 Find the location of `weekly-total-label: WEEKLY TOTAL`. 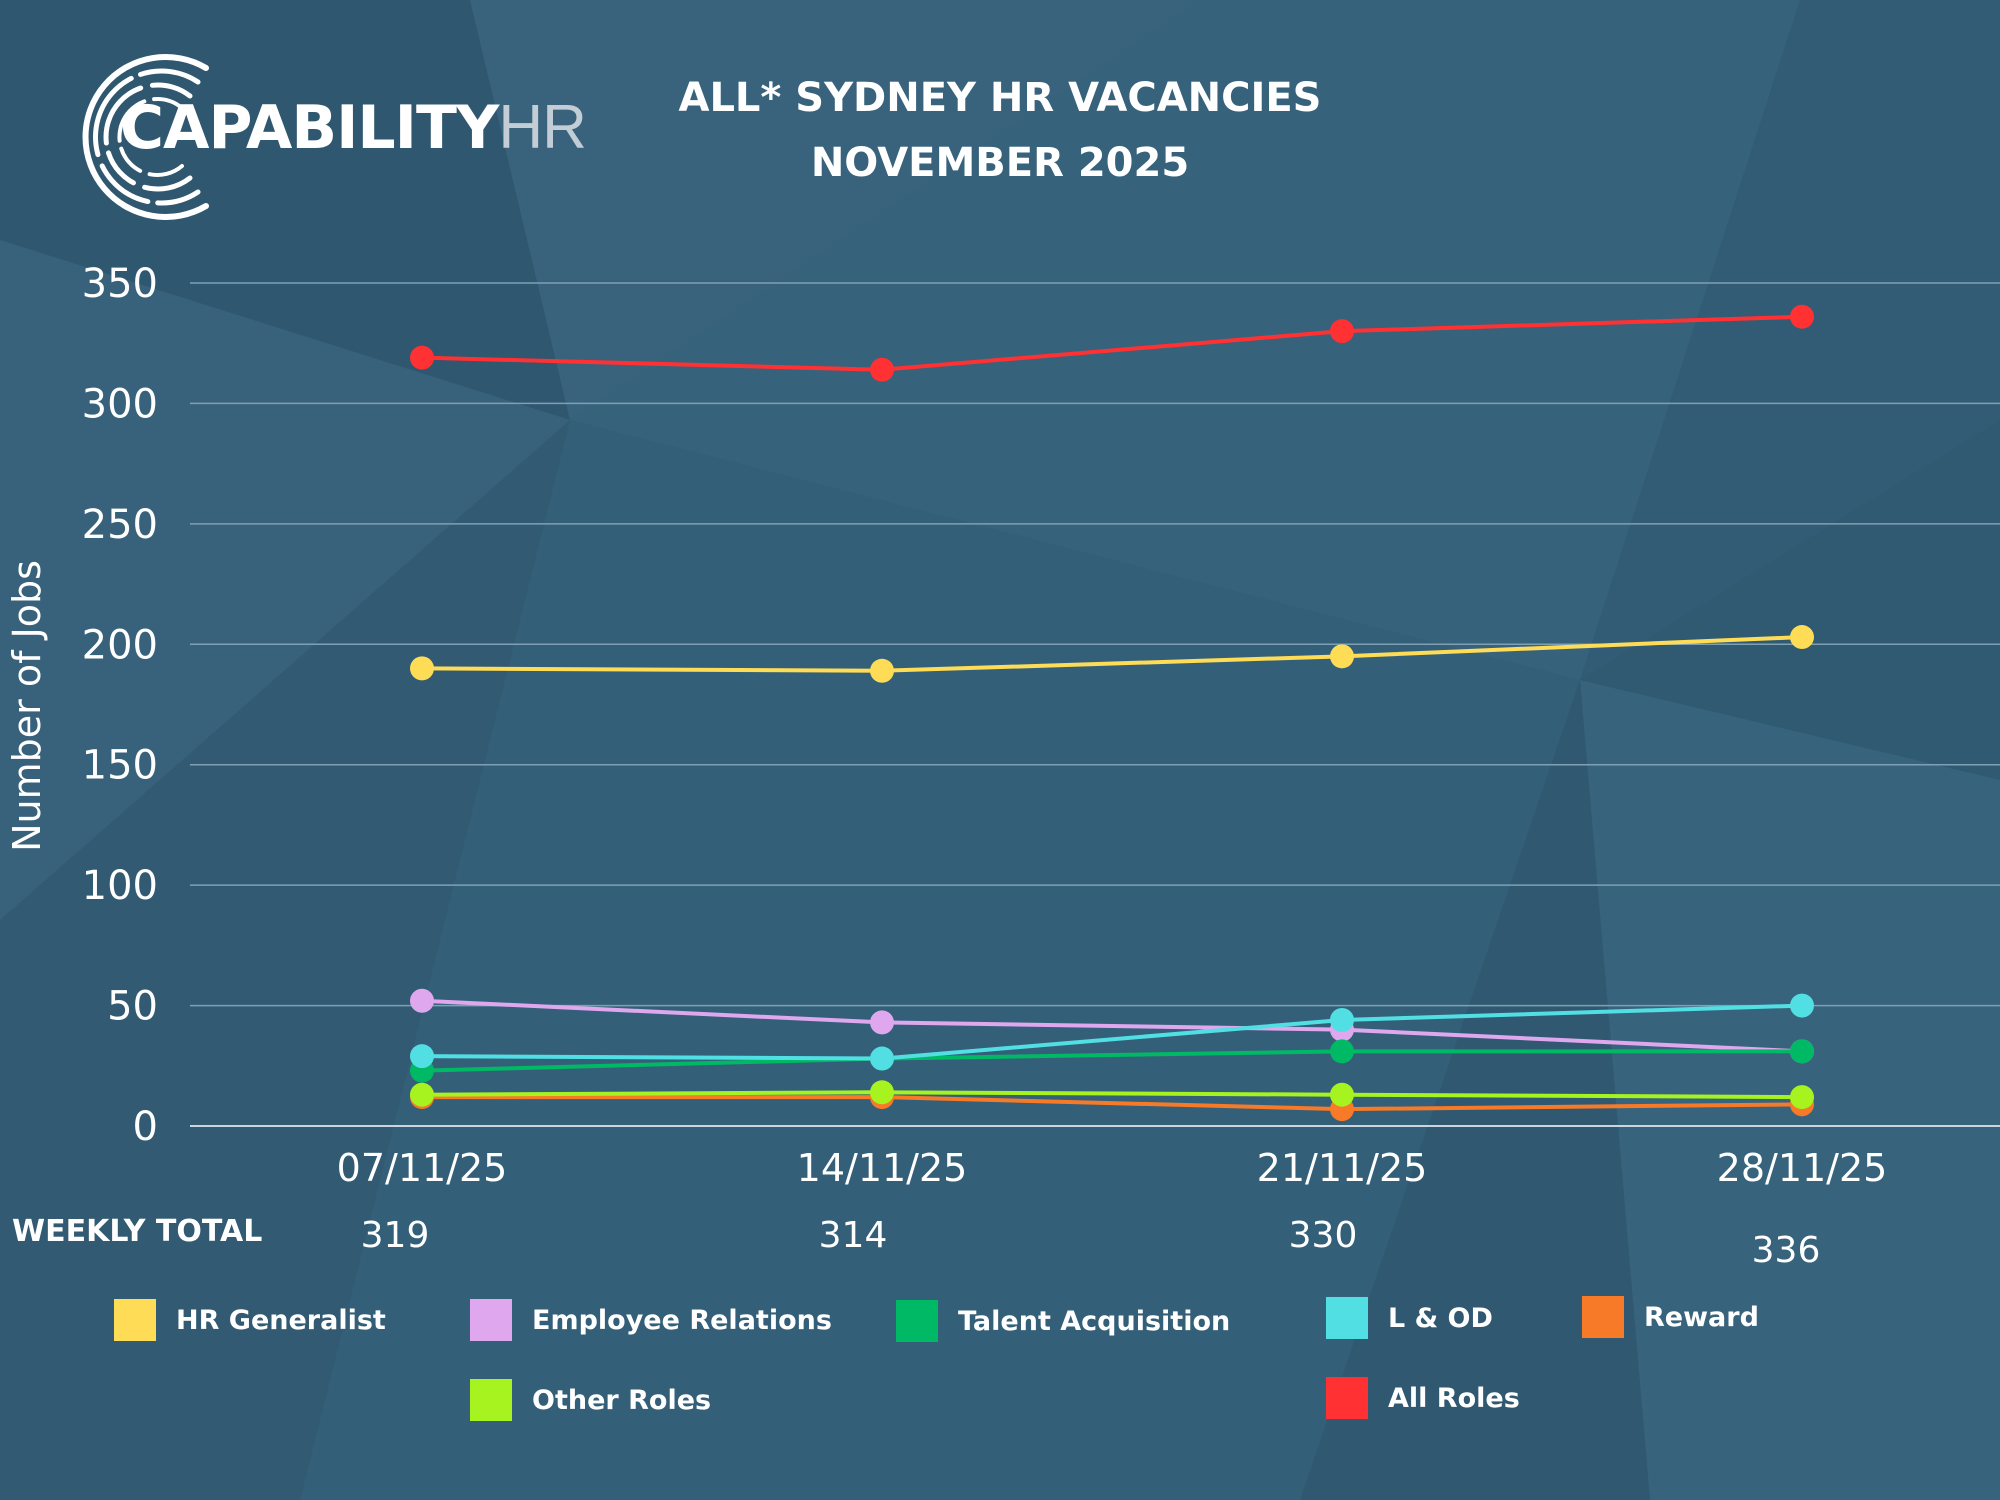

weekly-total-label: WEEKLY TOTAL is located at coordinates (137, 1231).